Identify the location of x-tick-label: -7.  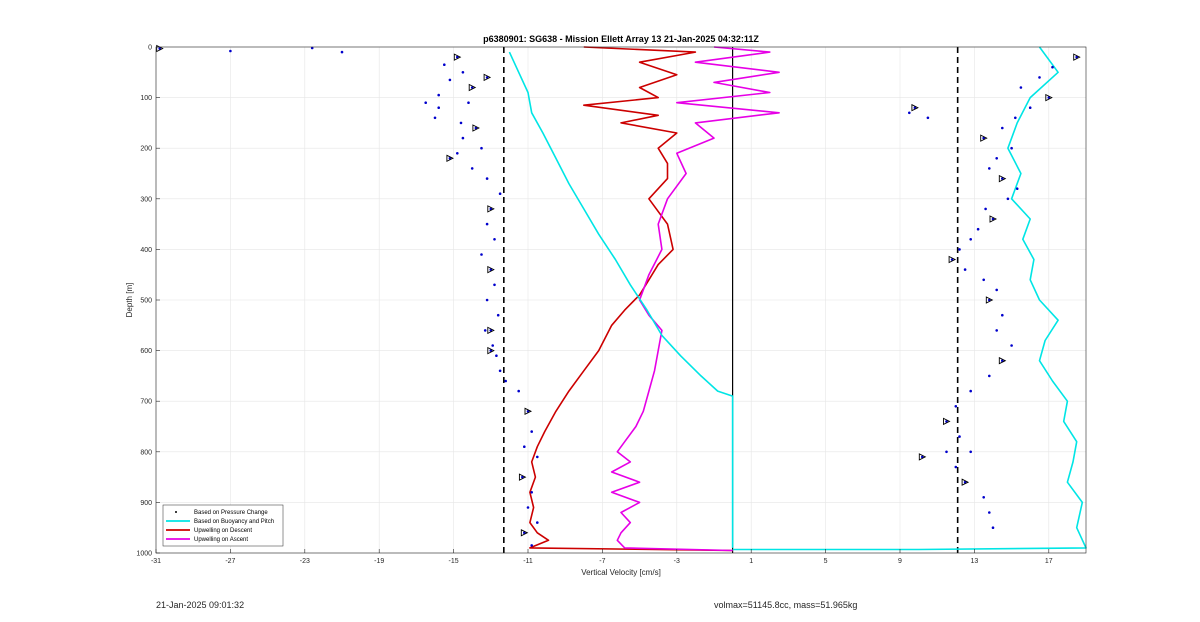
(602, 561).